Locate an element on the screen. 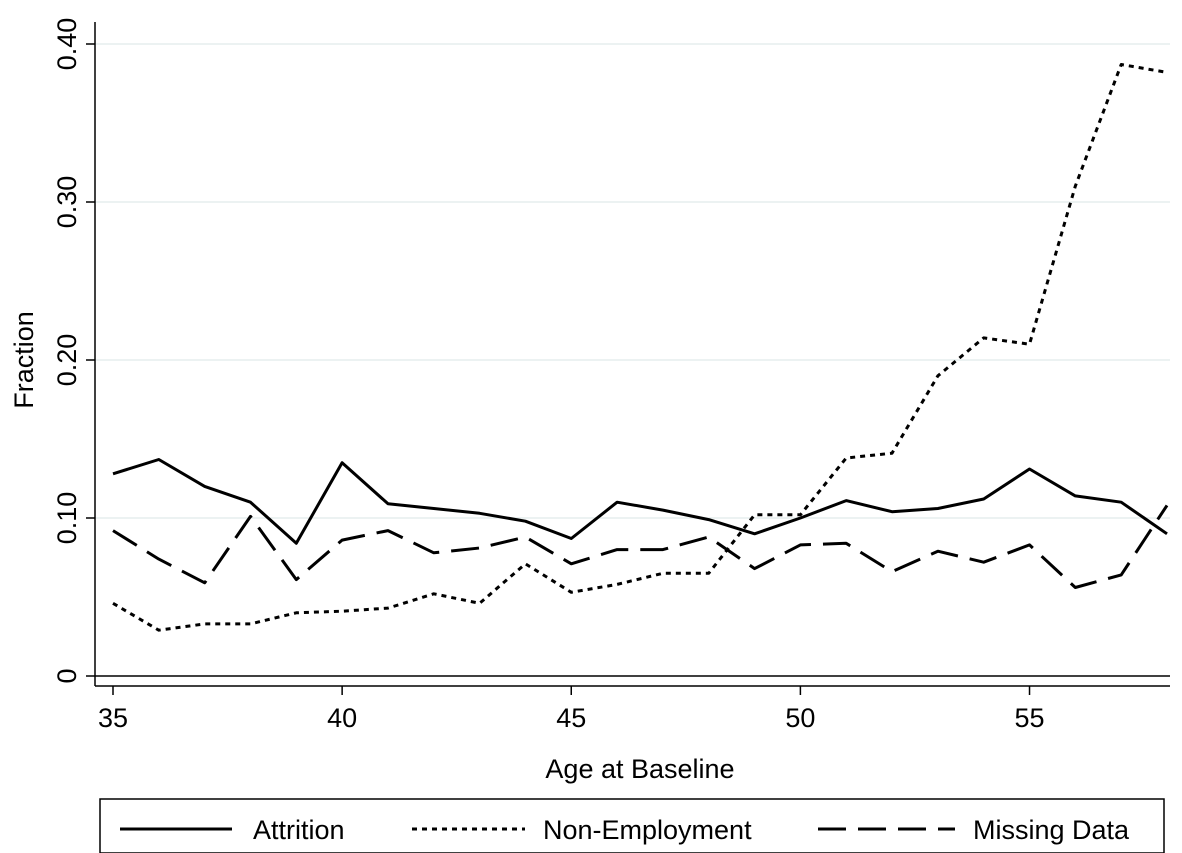 The width and height of the screenshot is (1182, 853). legend: Attrition Non-Employment Missing Data is located at coordinates (632, 825).